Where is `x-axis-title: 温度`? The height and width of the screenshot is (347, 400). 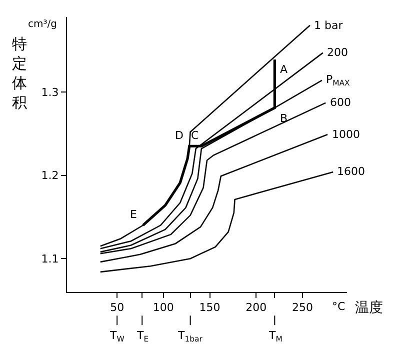 x-axis-title: 温度 is located at coordinates (369, 308).